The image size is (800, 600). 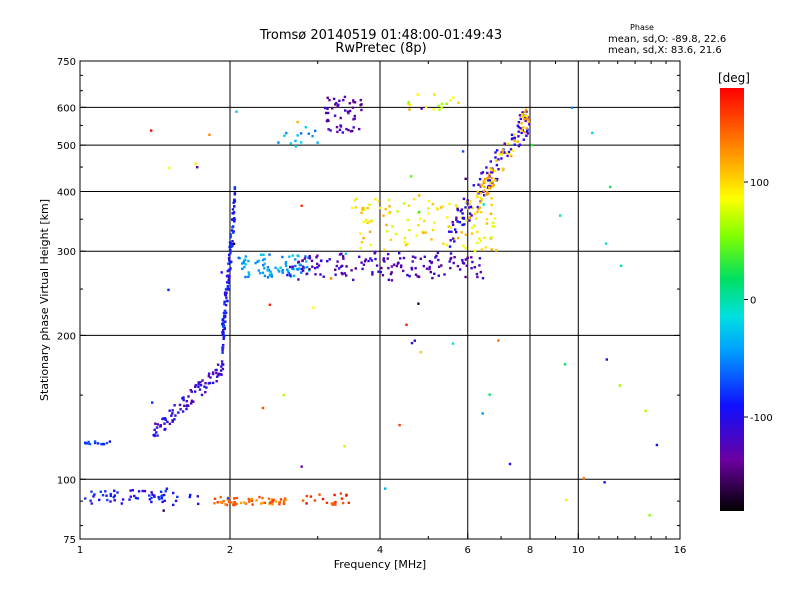 I want to click on colorbar-label: [deg], so click(x=734, y=78).